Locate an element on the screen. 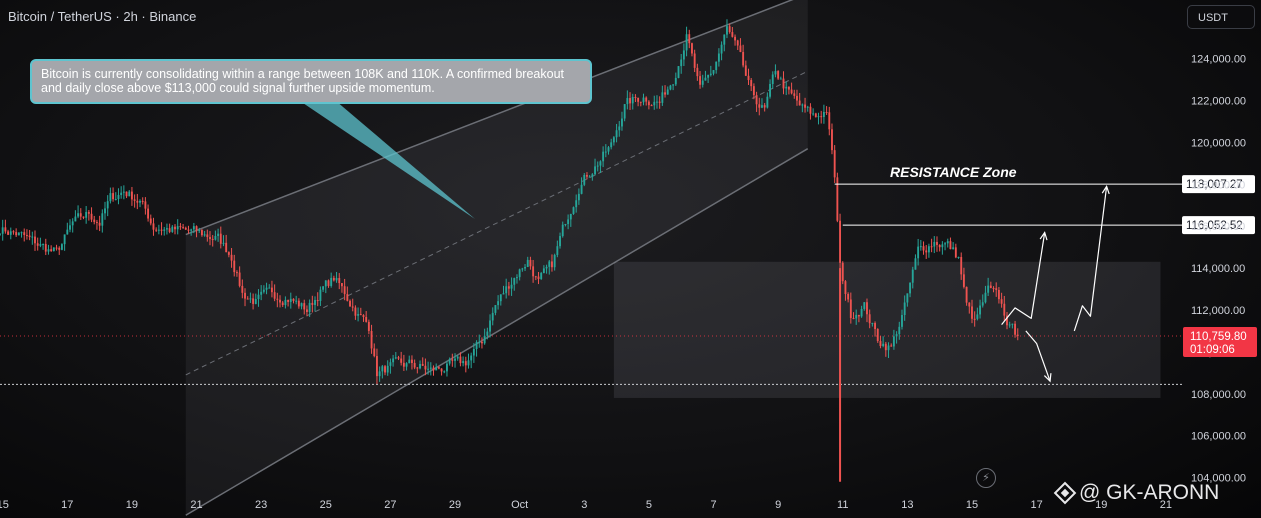  projection-arrow-up-second is located at coordinates (1090, 259).